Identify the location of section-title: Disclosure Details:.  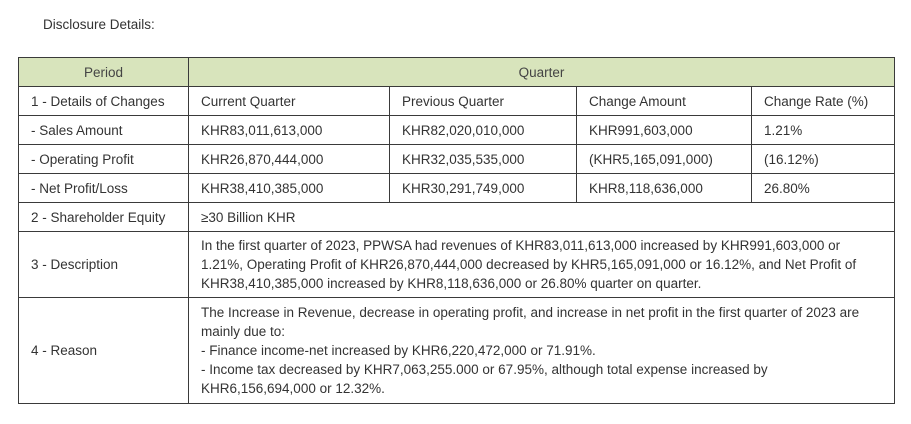
(99, 24).